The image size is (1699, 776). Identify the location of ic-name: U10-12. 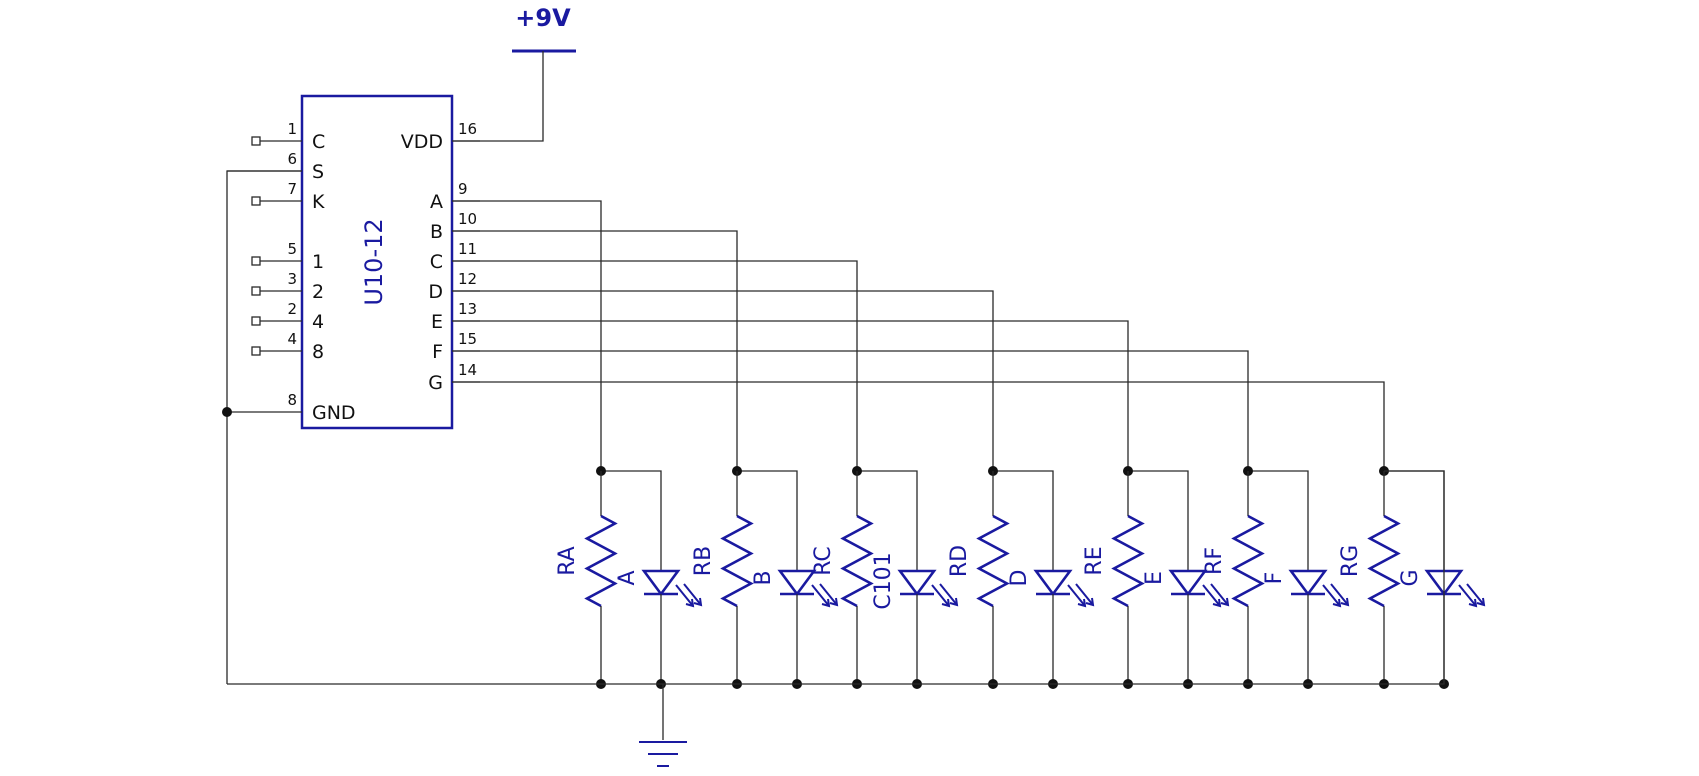
(374, 261).